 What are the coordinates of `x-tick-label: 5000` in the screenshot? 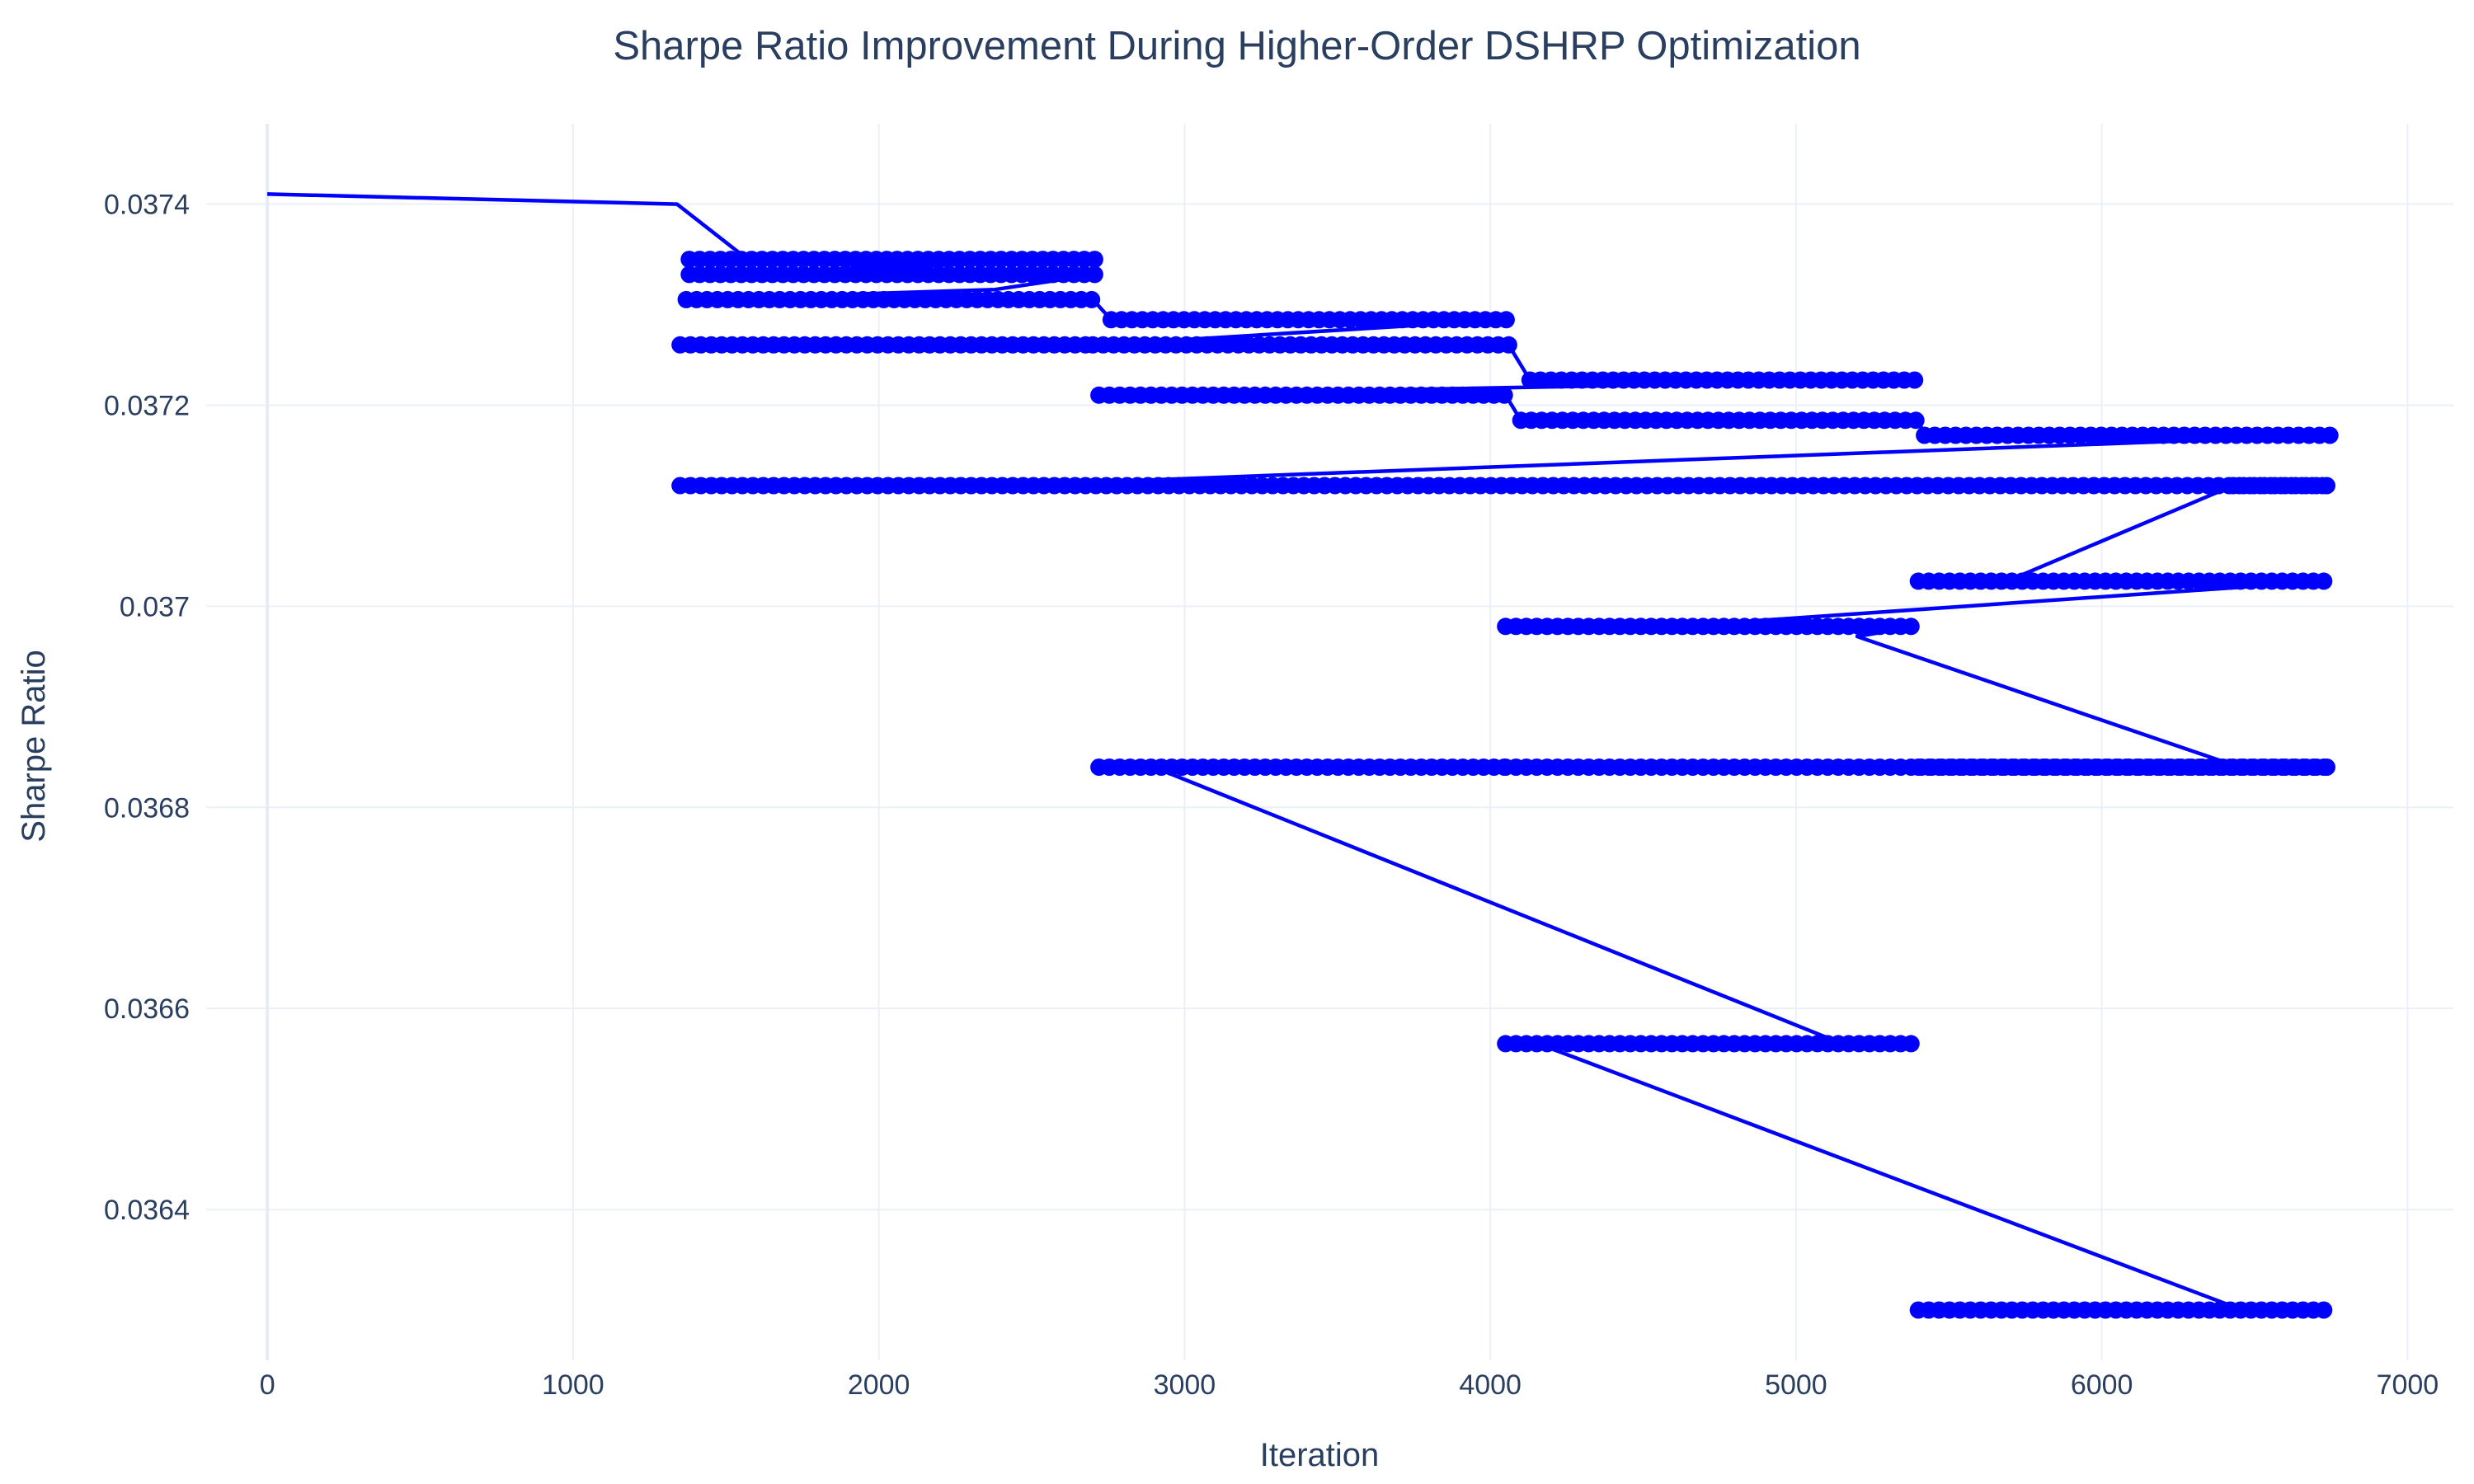 It's located at (1796, 1385).